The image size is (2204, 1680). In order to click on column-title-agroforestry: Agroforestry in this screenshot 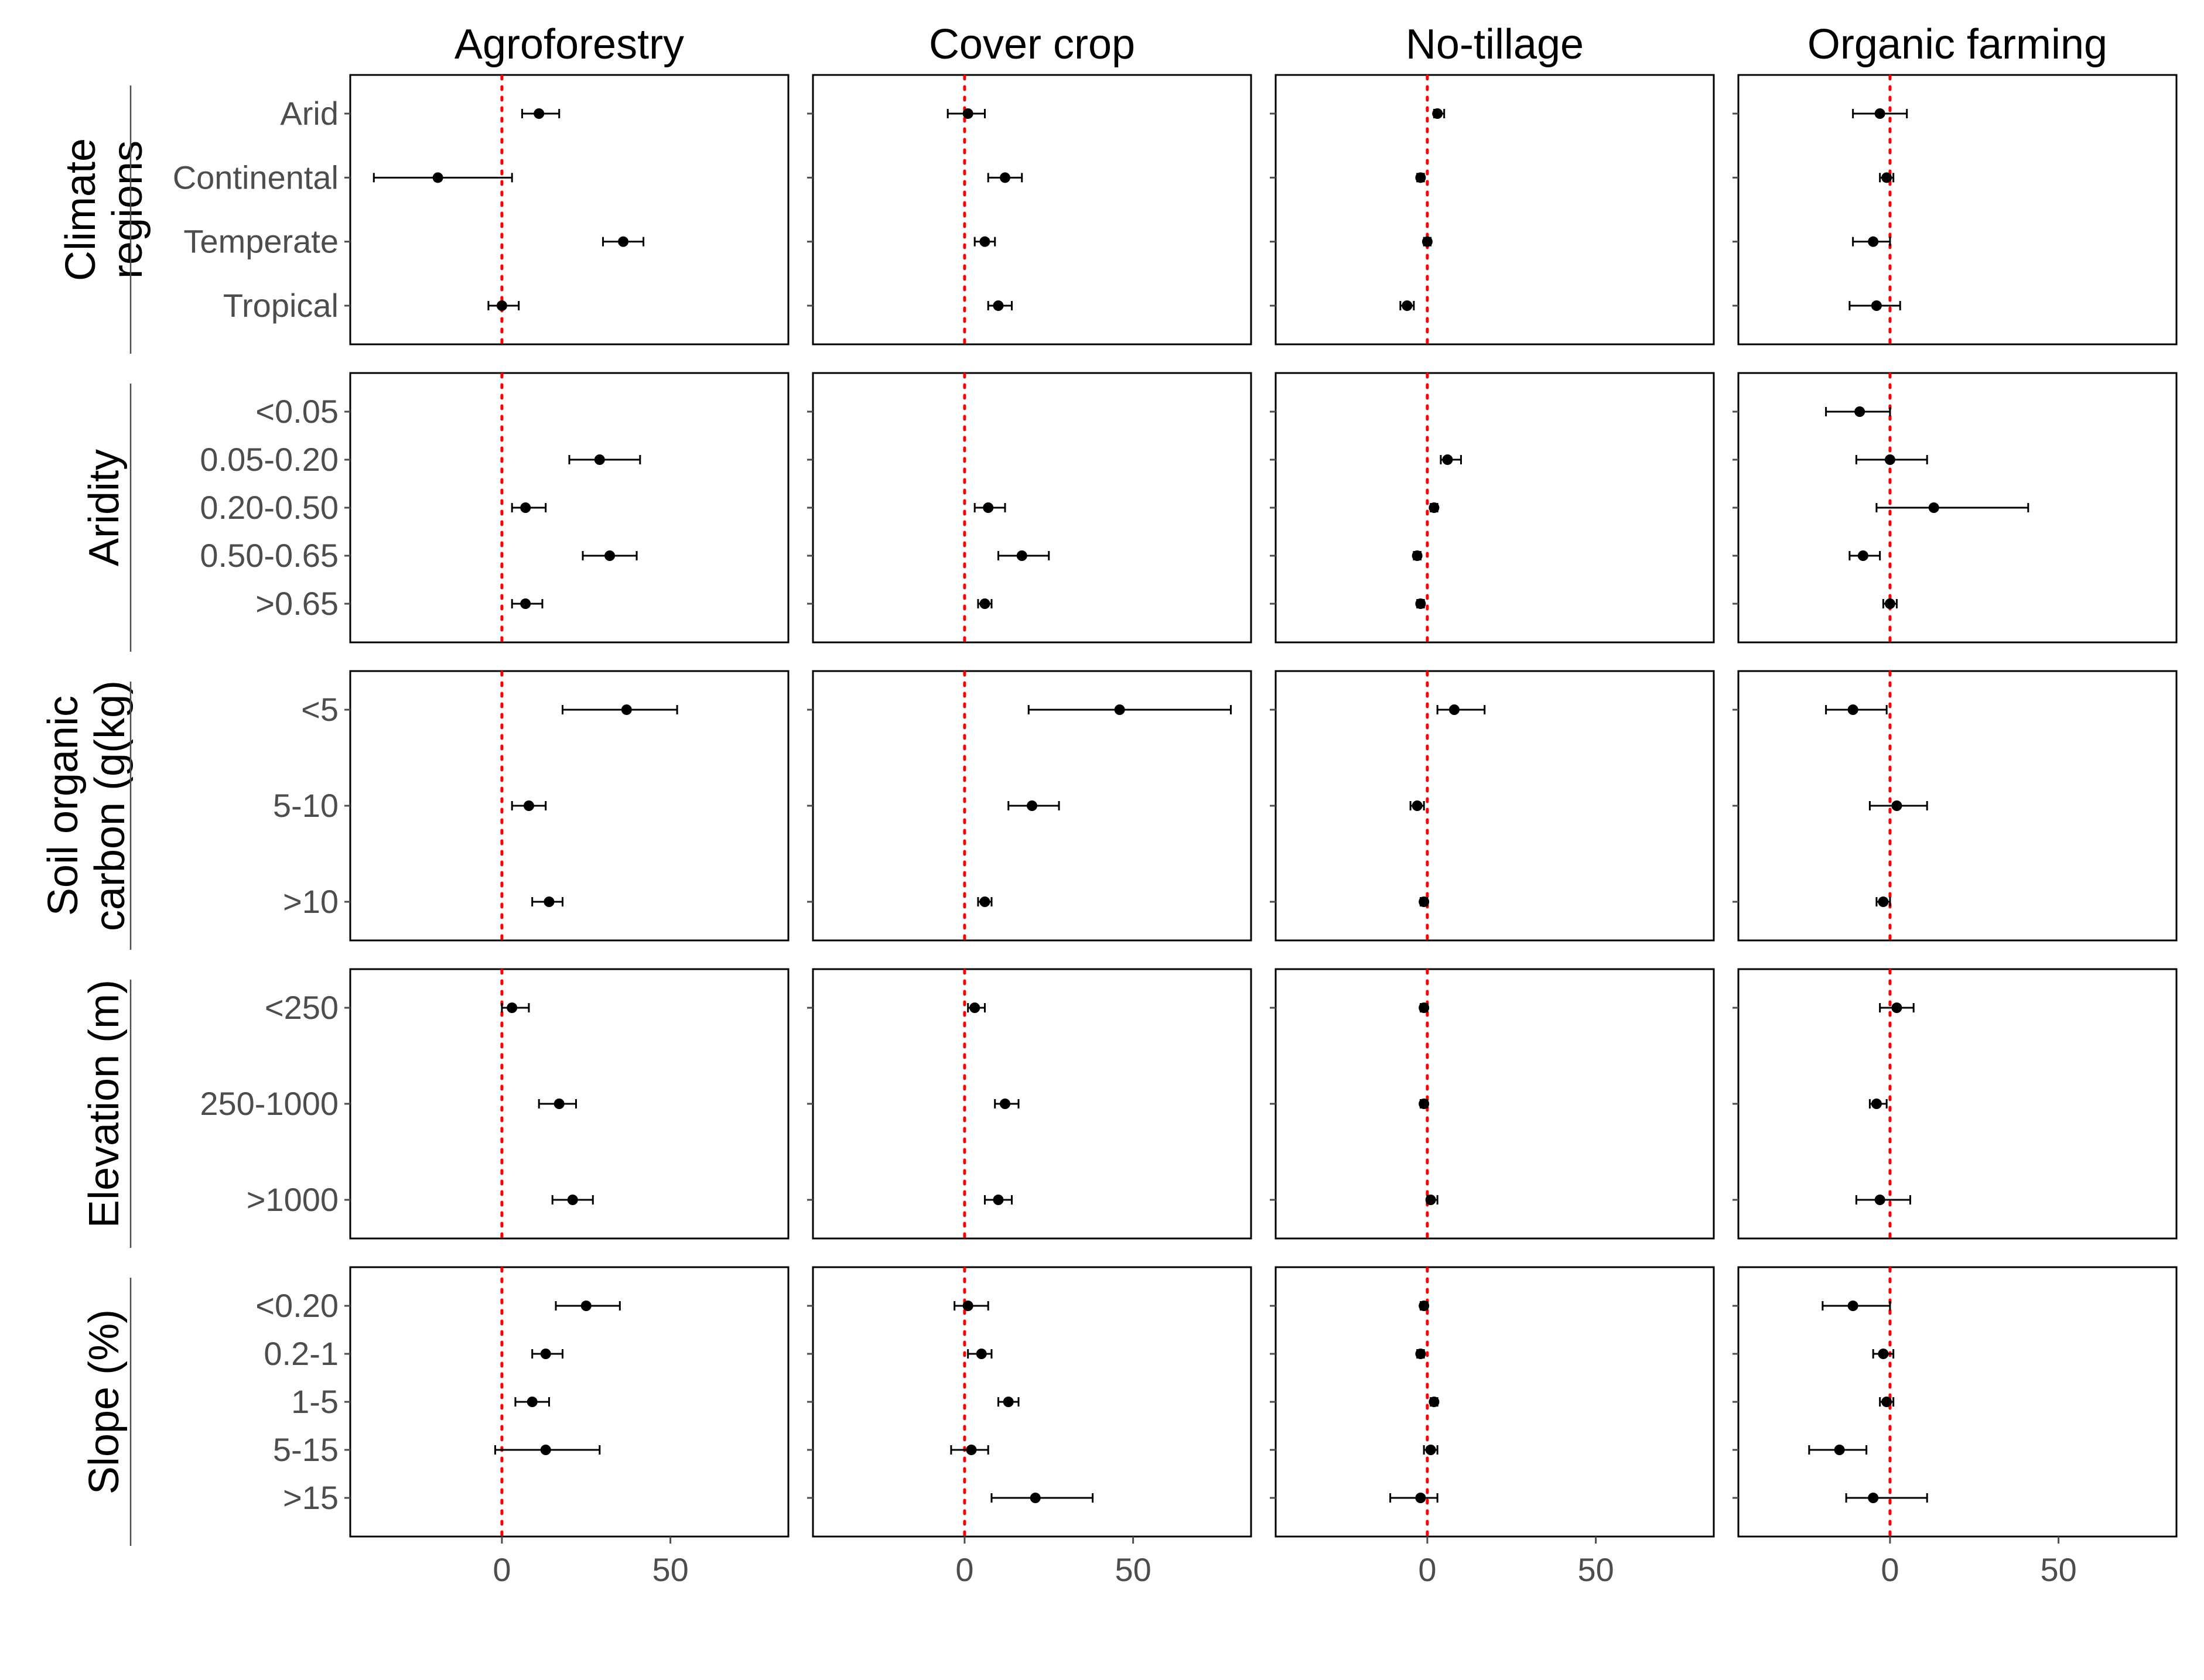, I will do `click(569, 44)`.